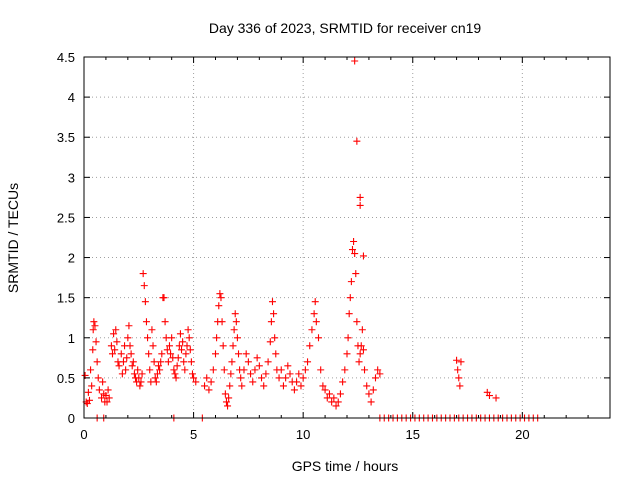 The width and height of the screenshot is (640, 480). Describe the element at coordinates (71, 338) in the screenshot. I see `y-tick-label: 1` at that location.